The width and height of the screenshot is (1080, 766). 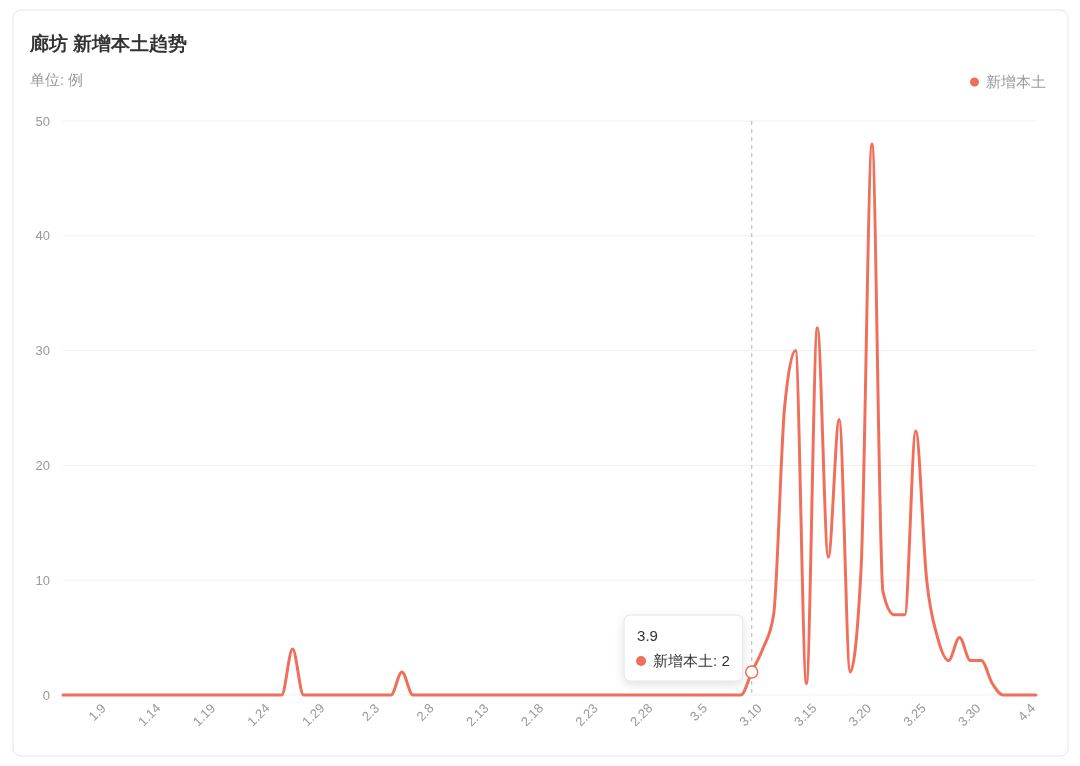 What do you see at coordinates (969, 715) in the screenshot?
I see `x-tick-label: 3.30` at bounding box center [969, 715].